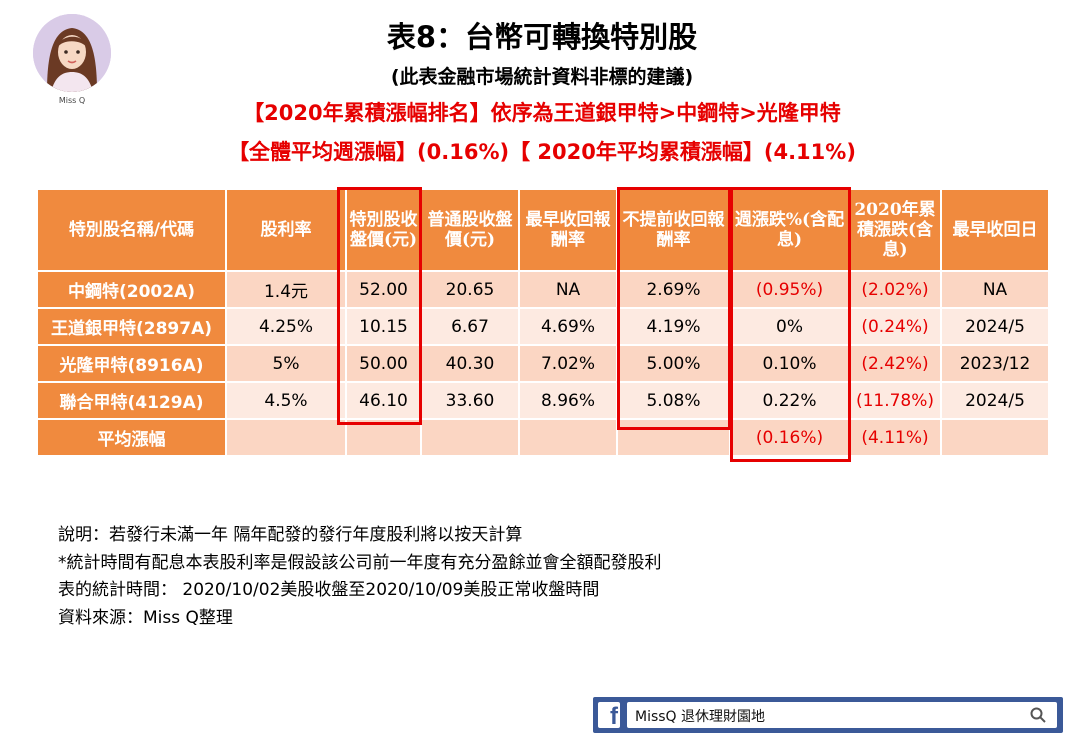 Image resolution: width=1084 pixels, height=755 pixels. I want to click on cell-dividend: 4.25%, so click(286, 326).